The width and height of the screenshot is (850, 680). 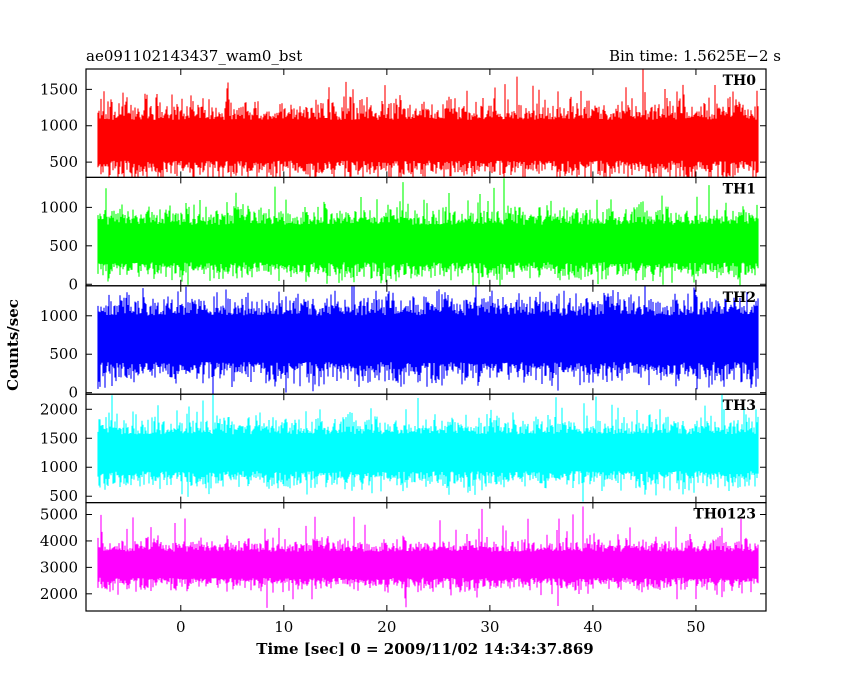 What do you see at coordinates (59, 514) in the screenshot?
I see `y-tick-label: 5000` at bounding box center [59, 514].